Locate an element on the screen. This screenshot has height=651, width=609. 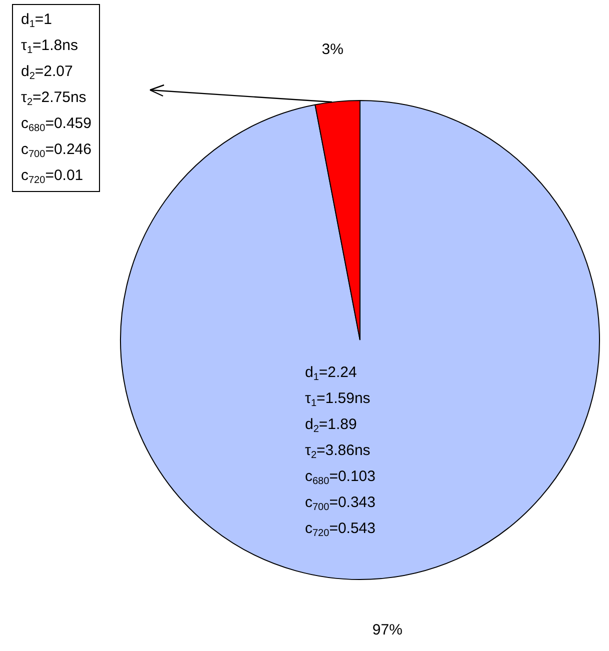
text: d$_{1}$=2.24 τ$_{1}$=1.59ns d$_{2}$=1.89 τ$_{2}$=3.86ns c$_{680}$=0.103 c$_{700}$=0.343 c$_{720}$=0.543 is located at coordinates (340, 451).